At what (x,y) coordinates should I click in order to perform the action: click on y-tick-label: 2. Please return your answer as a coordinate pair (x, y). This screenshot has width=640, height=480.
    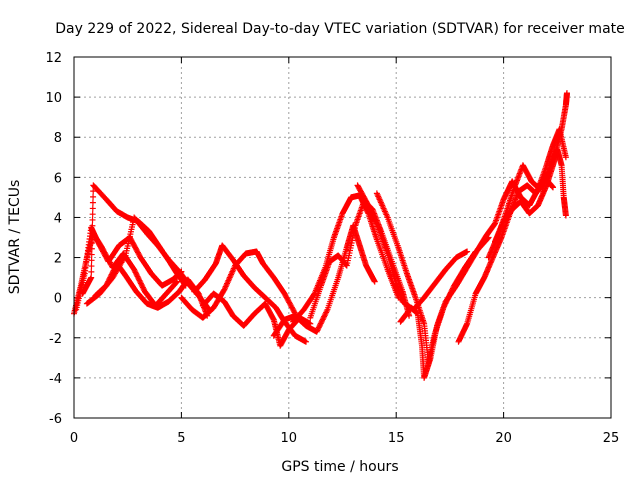
    Looking at the image, I should click on (58, 259).